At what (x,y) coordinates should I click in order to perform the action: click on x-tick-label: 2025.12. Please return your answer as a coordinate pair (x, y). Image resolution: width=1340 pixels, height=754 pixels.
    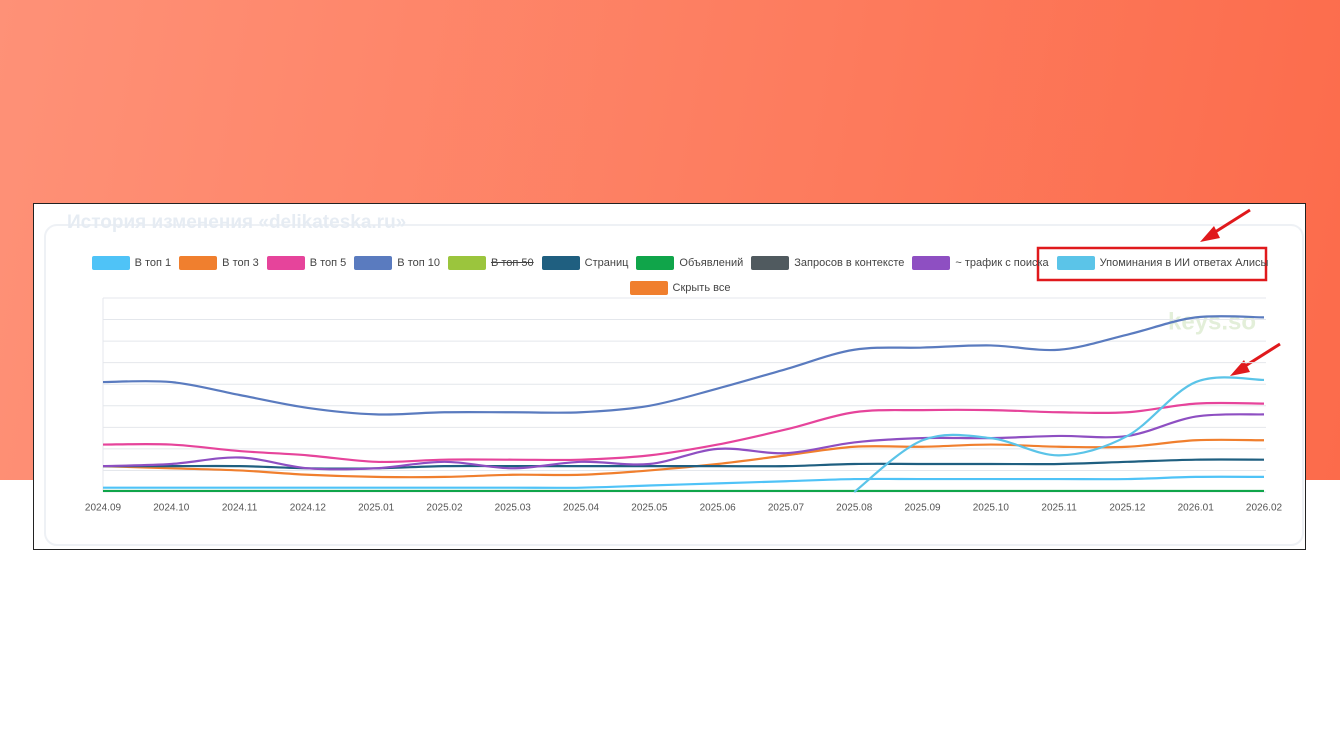
    Looking at the image, I should click on (1127, 508).